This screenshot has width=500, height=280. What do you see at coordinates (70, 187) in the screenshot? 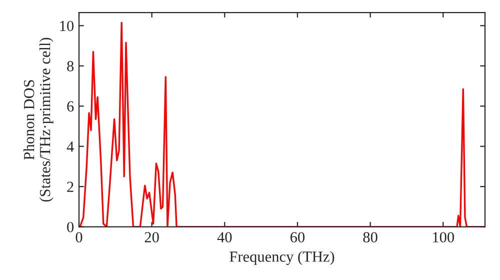
I see `y-tick-label: 2` at bounding box center [70, 187].